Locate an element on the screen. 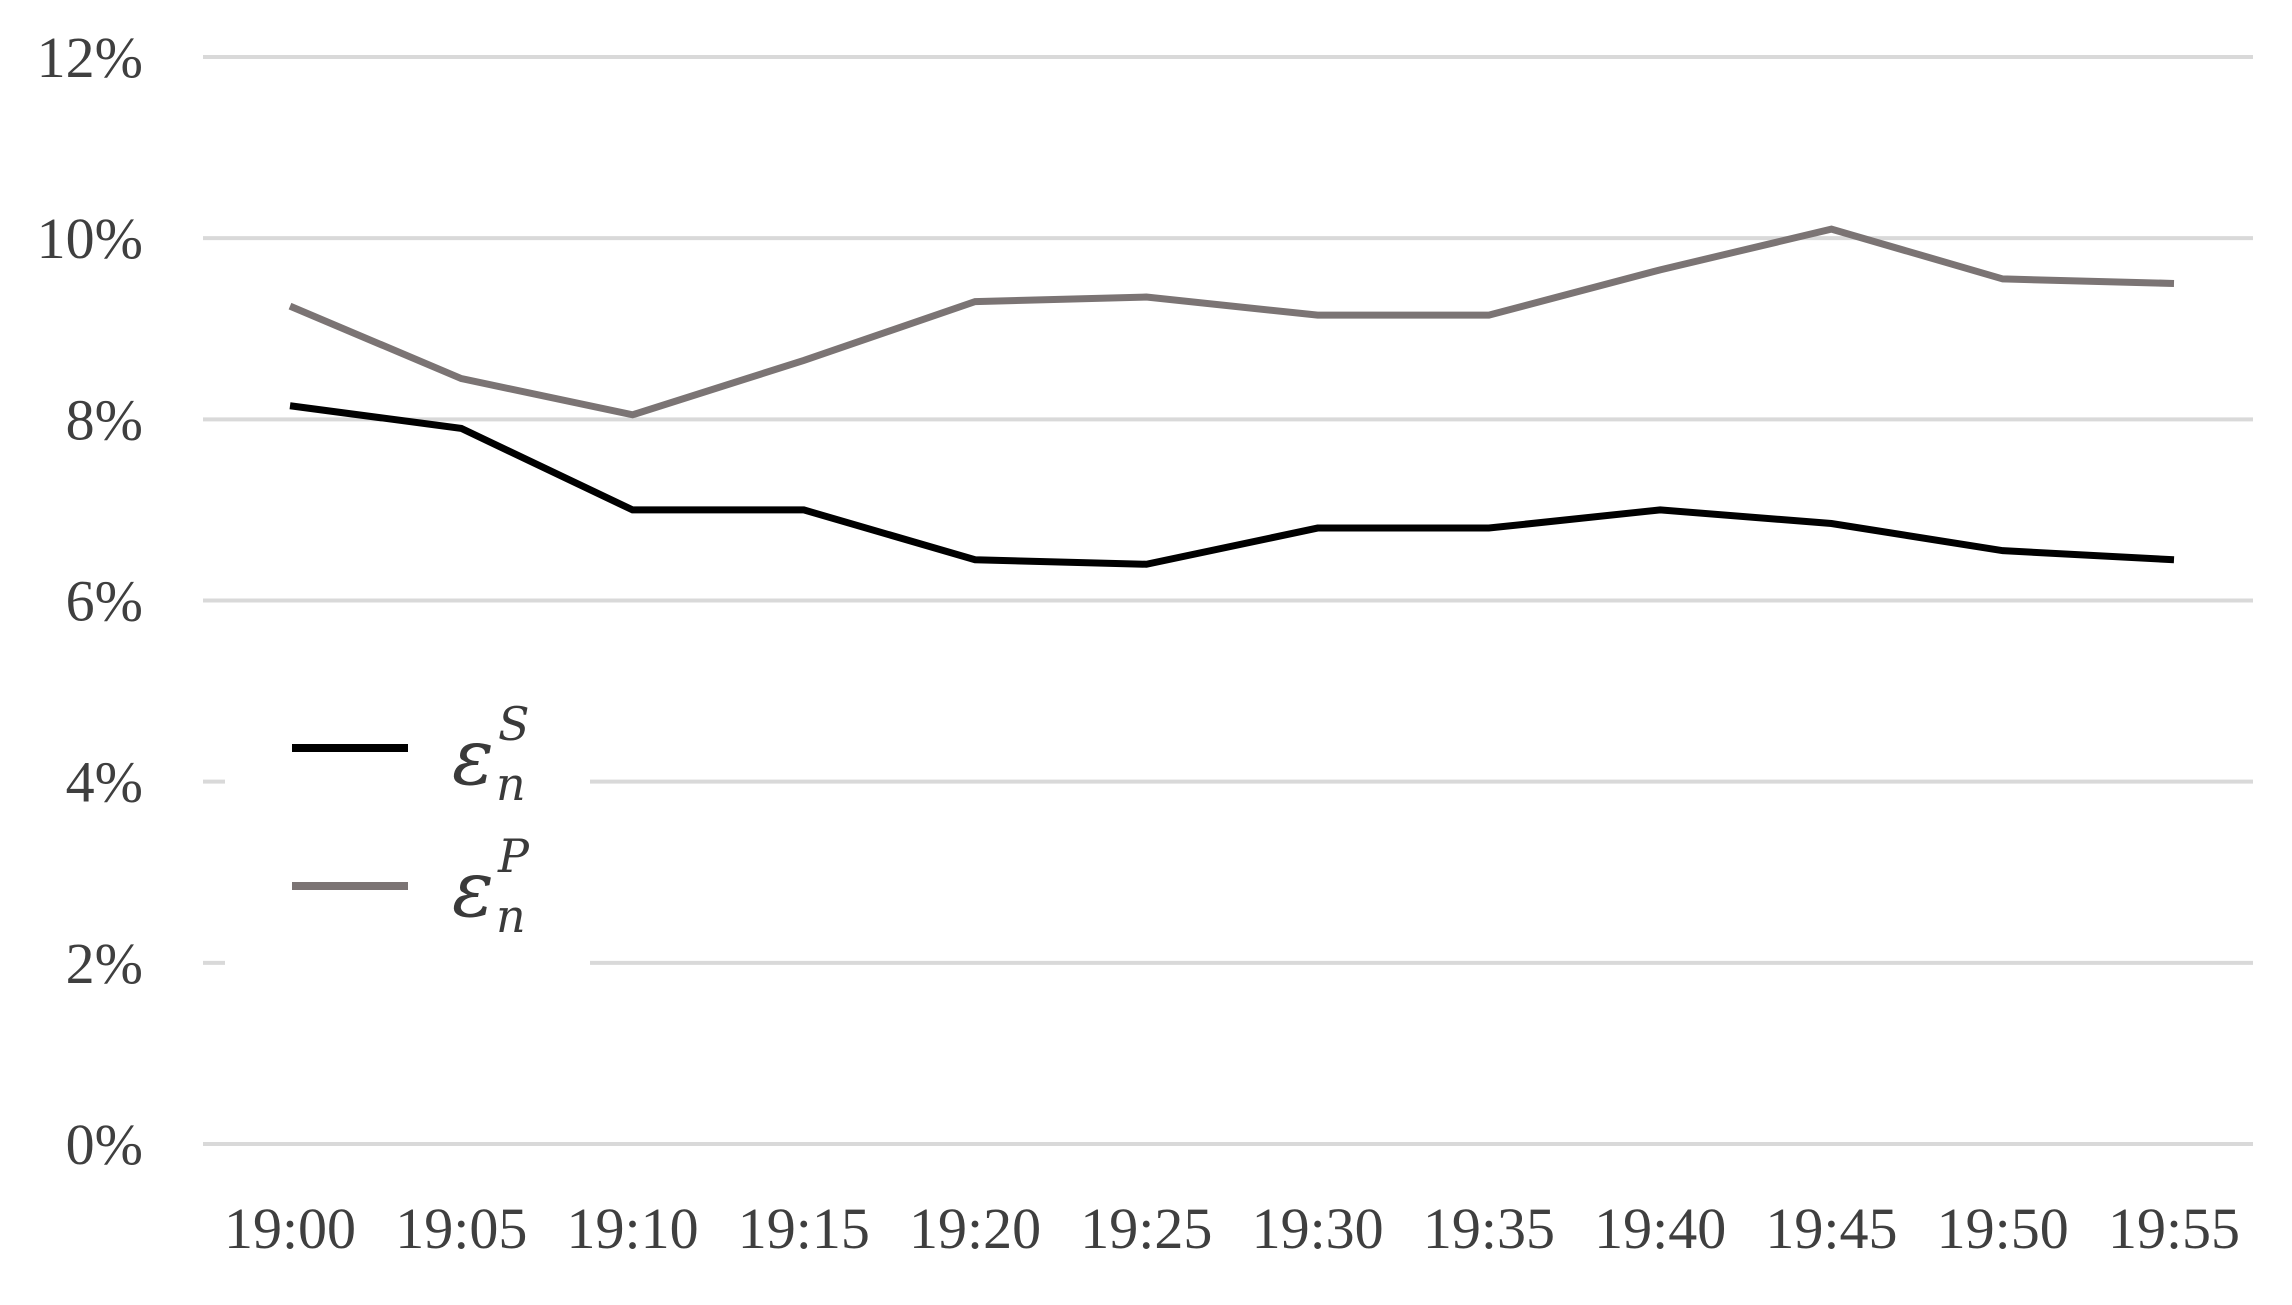  x-axis-tick: 19:05 is located at coordinates (461, 1228).